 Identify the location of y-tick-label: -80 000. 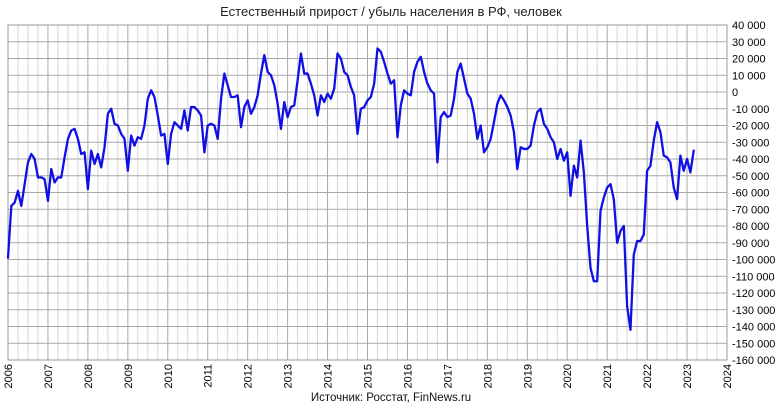
(750, 227).